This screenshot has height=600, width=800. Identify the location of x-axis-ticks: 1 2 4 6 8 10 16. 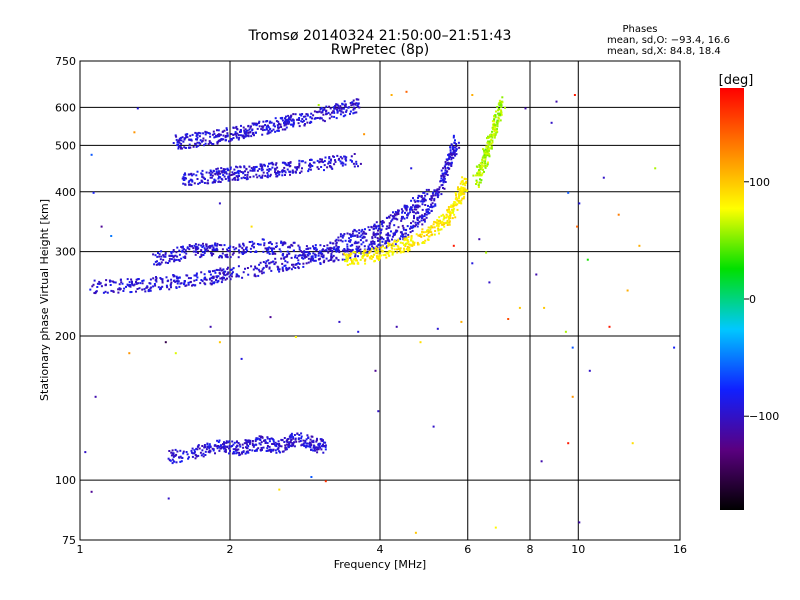
(382, 549).